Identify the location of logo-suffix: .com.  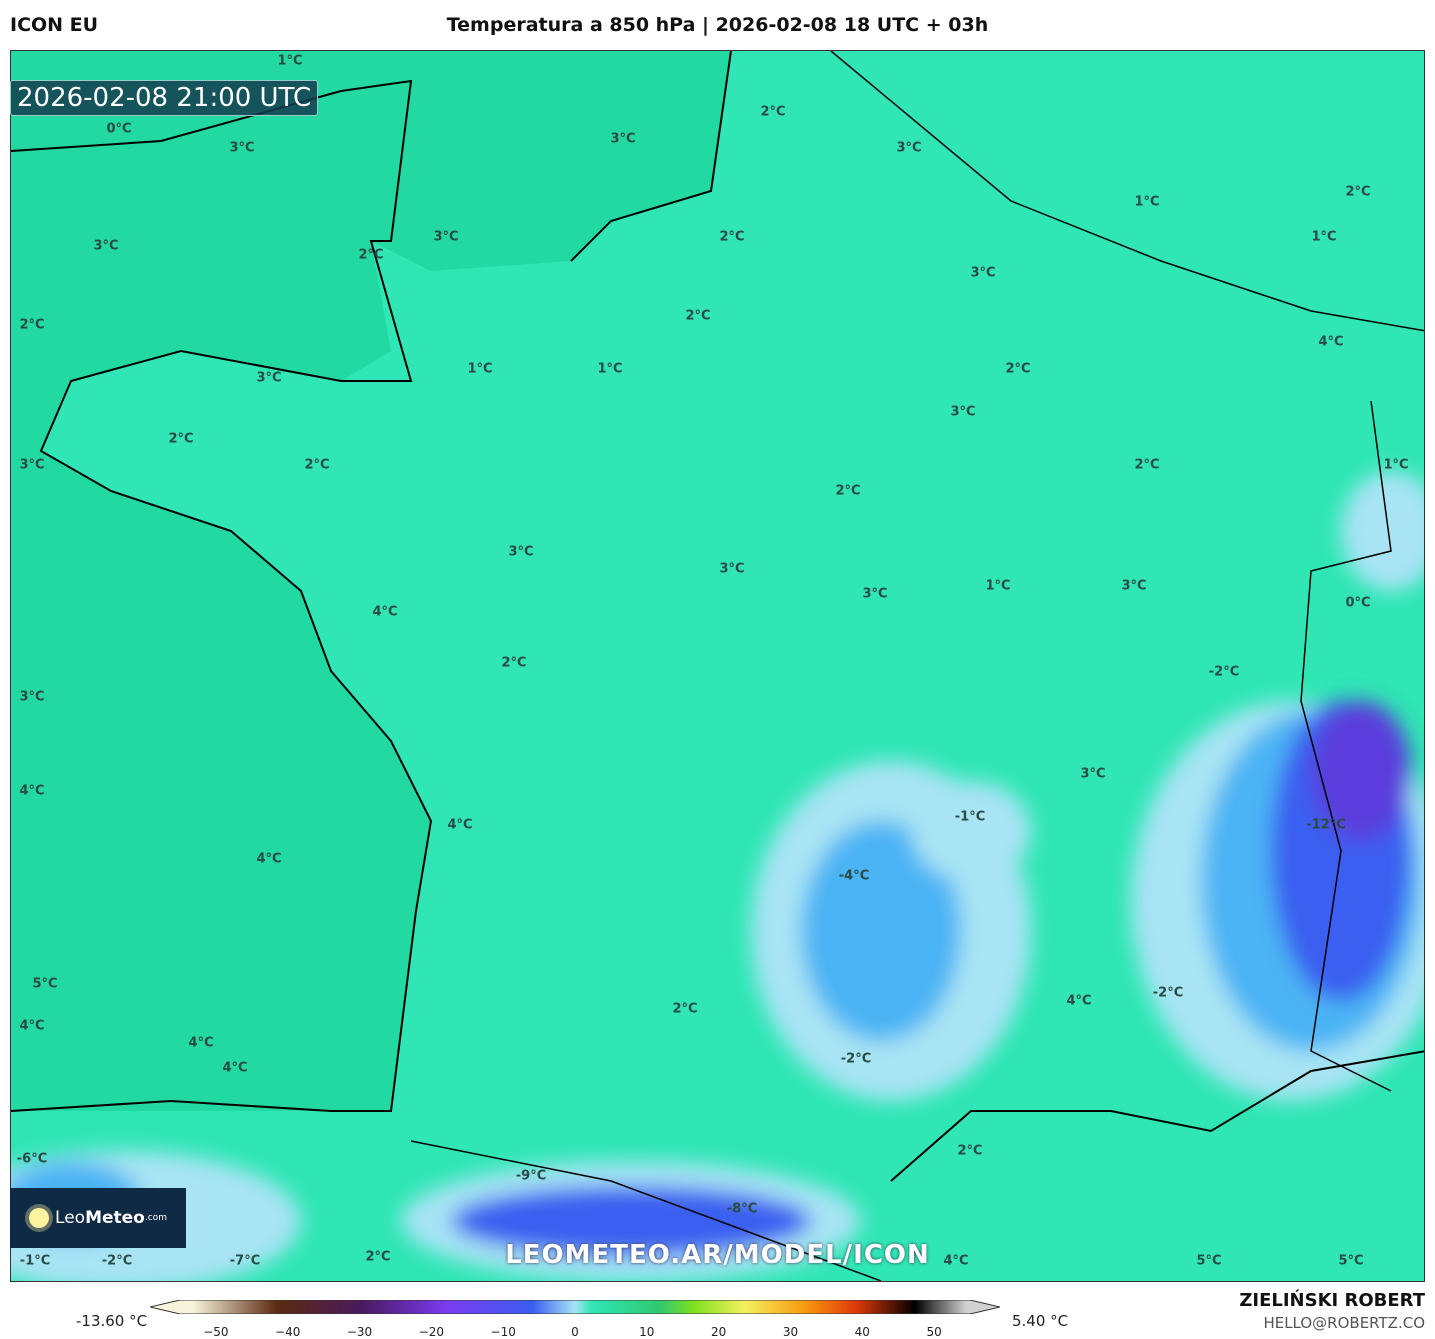
(155, 1218).